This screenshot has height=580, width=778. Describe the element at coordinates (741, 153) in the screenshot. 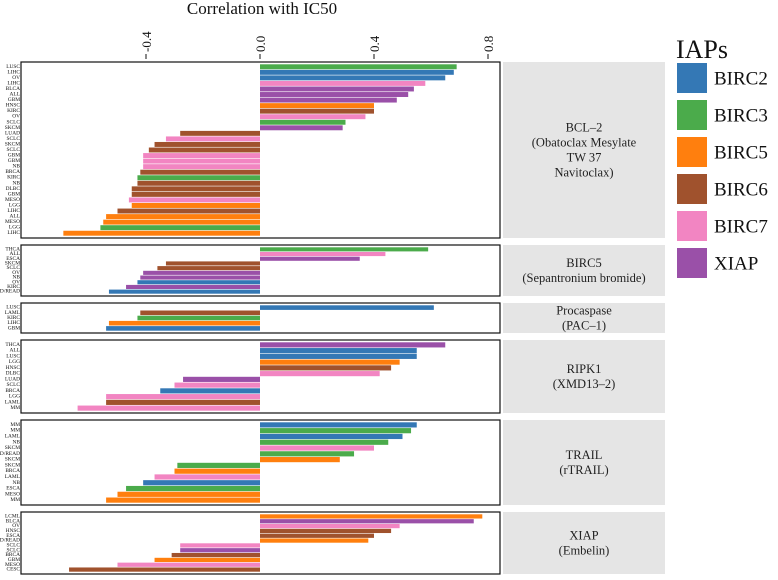

I see `legend-label: BIRC5` at that location.